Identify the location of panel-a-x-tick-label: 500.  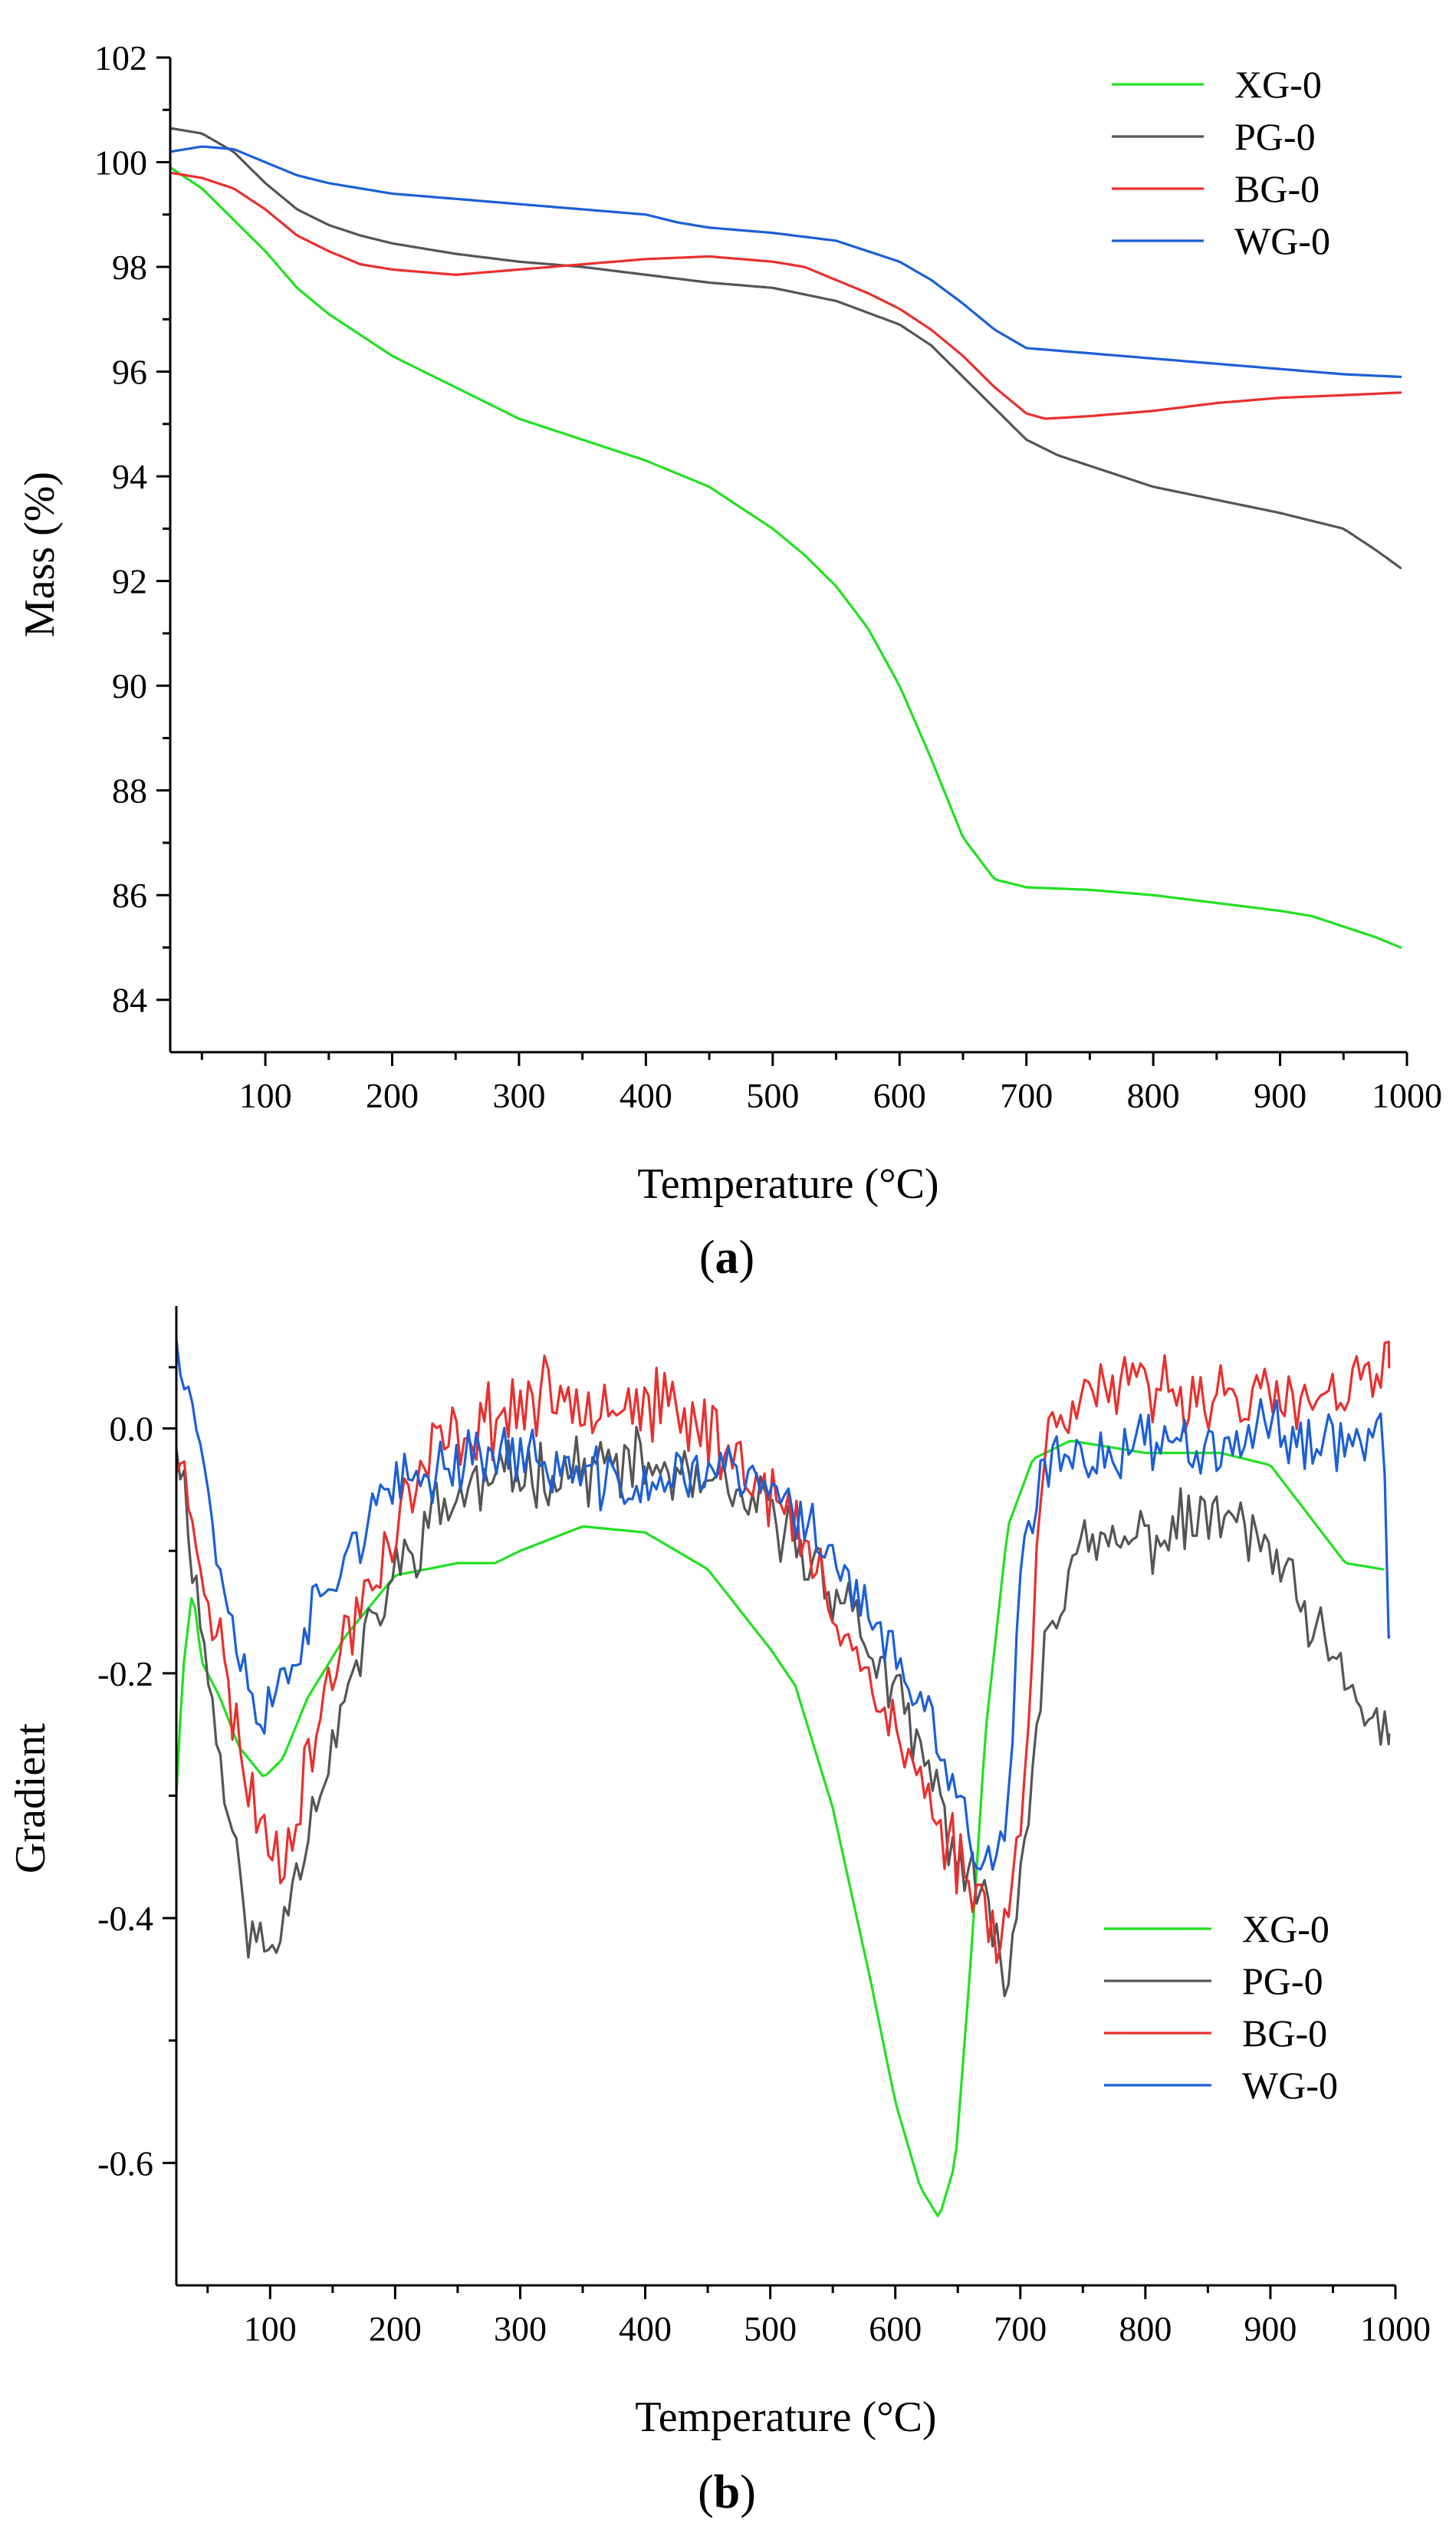
(772, 1096).